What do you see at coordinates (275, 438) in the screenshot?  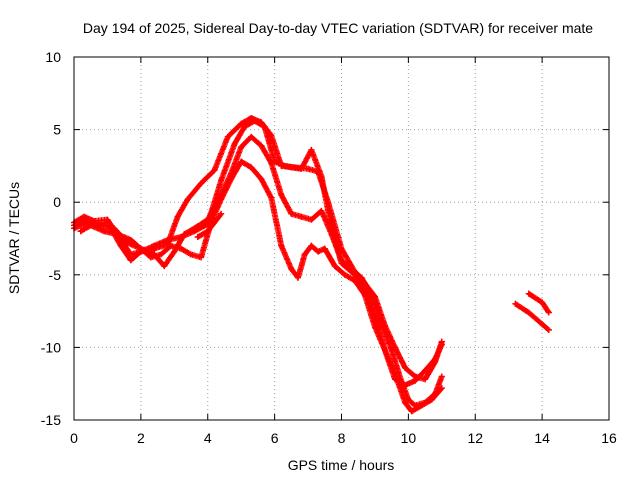 I see `x-tick-label: 6` at bounding box center [275, 438].